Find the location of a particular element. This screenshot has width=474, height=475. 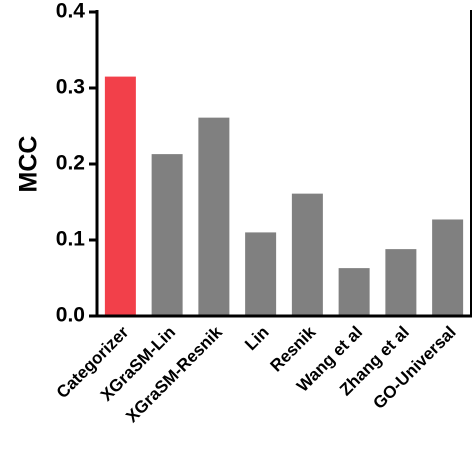

y-tick-label: 0.1 is located at coordinates (71, 239).